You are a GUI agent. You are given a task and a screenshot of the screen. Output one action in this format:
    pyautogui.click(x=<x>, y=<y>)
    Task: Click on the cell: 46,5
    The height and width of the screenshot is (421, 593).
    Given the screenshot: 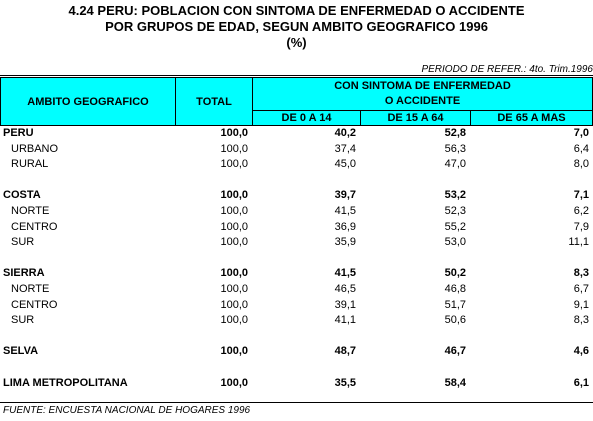 What is the action you would take?
    pyautogui.click(x=345, y=289)
    